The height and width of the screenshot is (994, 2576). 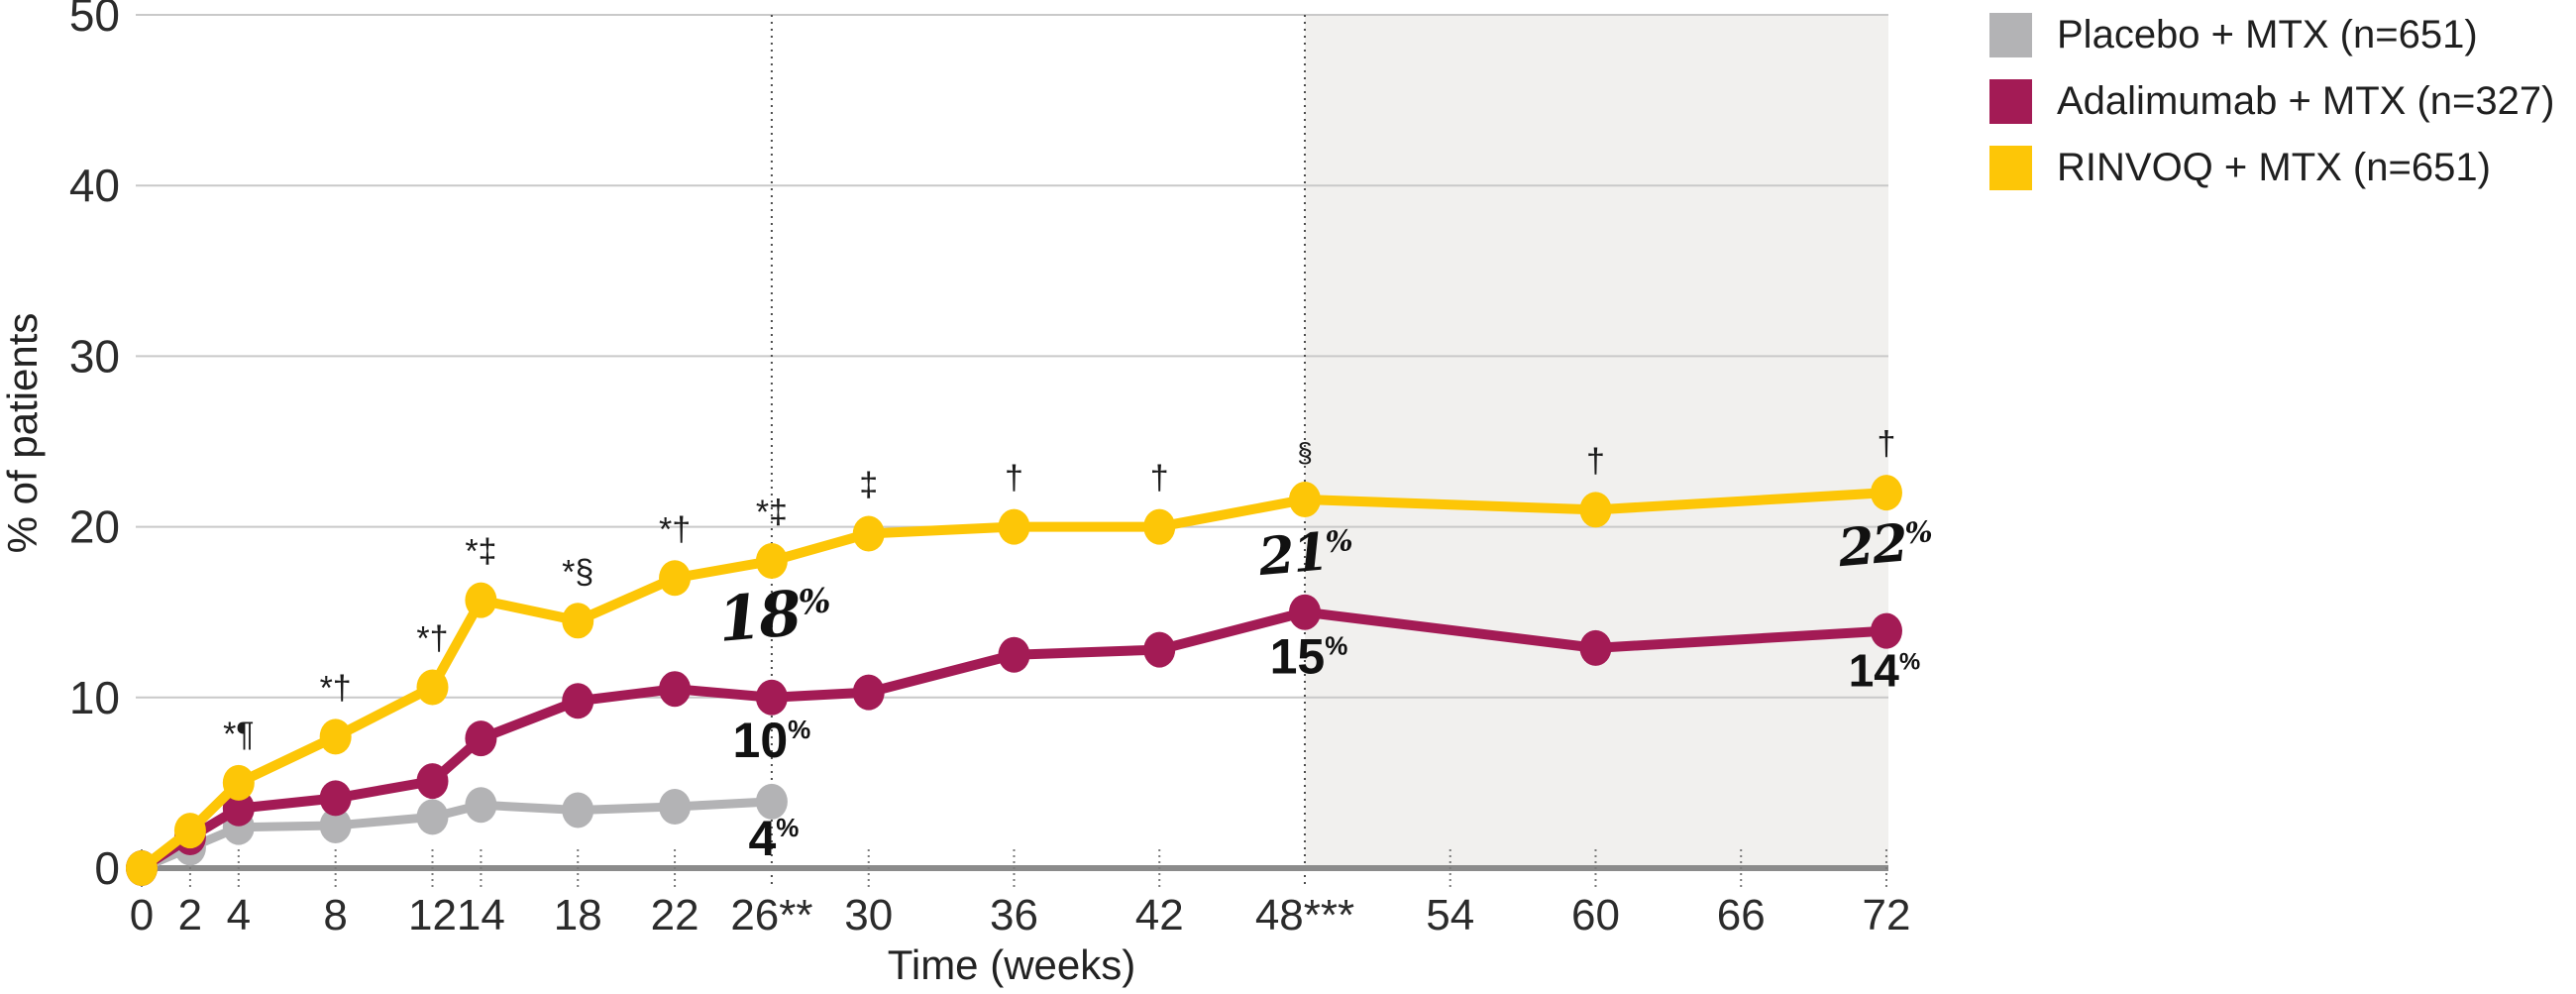 I want to click on annotation-week-42: †, so click(x=1159, y=478).